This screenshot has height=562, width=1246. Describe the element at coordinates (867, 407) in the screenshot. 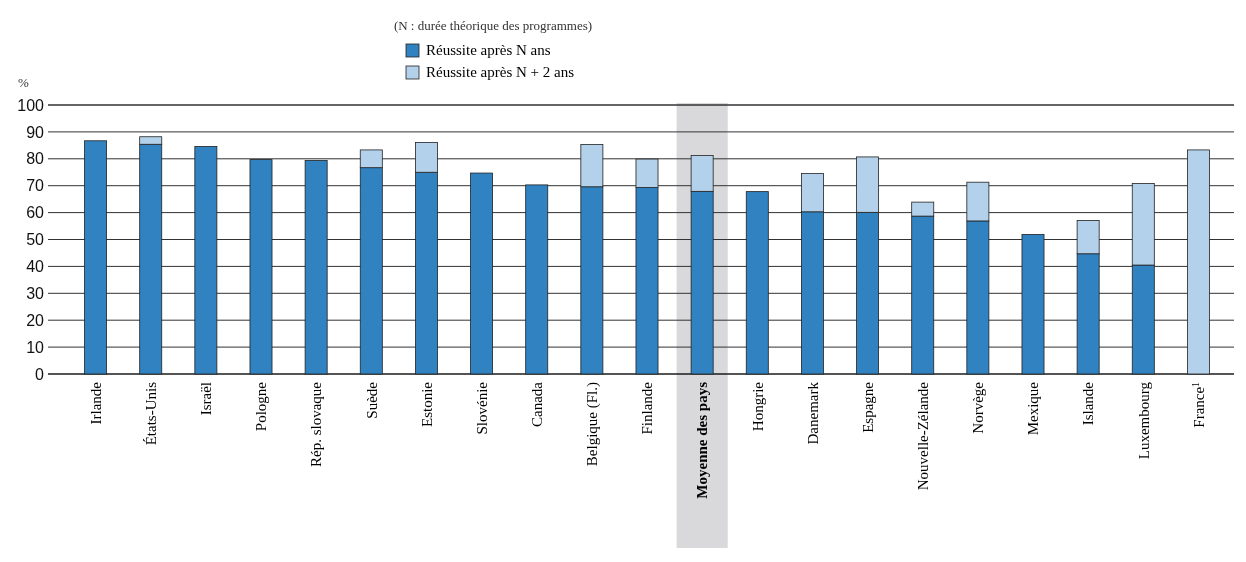

I see `x-tick-label: Espagne` at that location.